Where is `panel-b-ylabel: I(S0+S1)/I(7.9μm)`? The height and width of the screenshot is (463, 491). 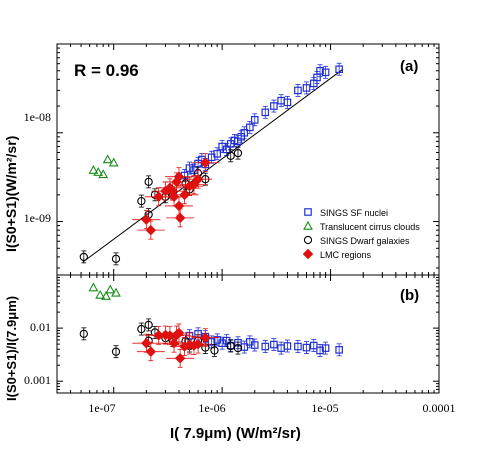 panel-b-ylabel: I(S0+S1)/I(7.9μm) is located at coordinates (11, 348).